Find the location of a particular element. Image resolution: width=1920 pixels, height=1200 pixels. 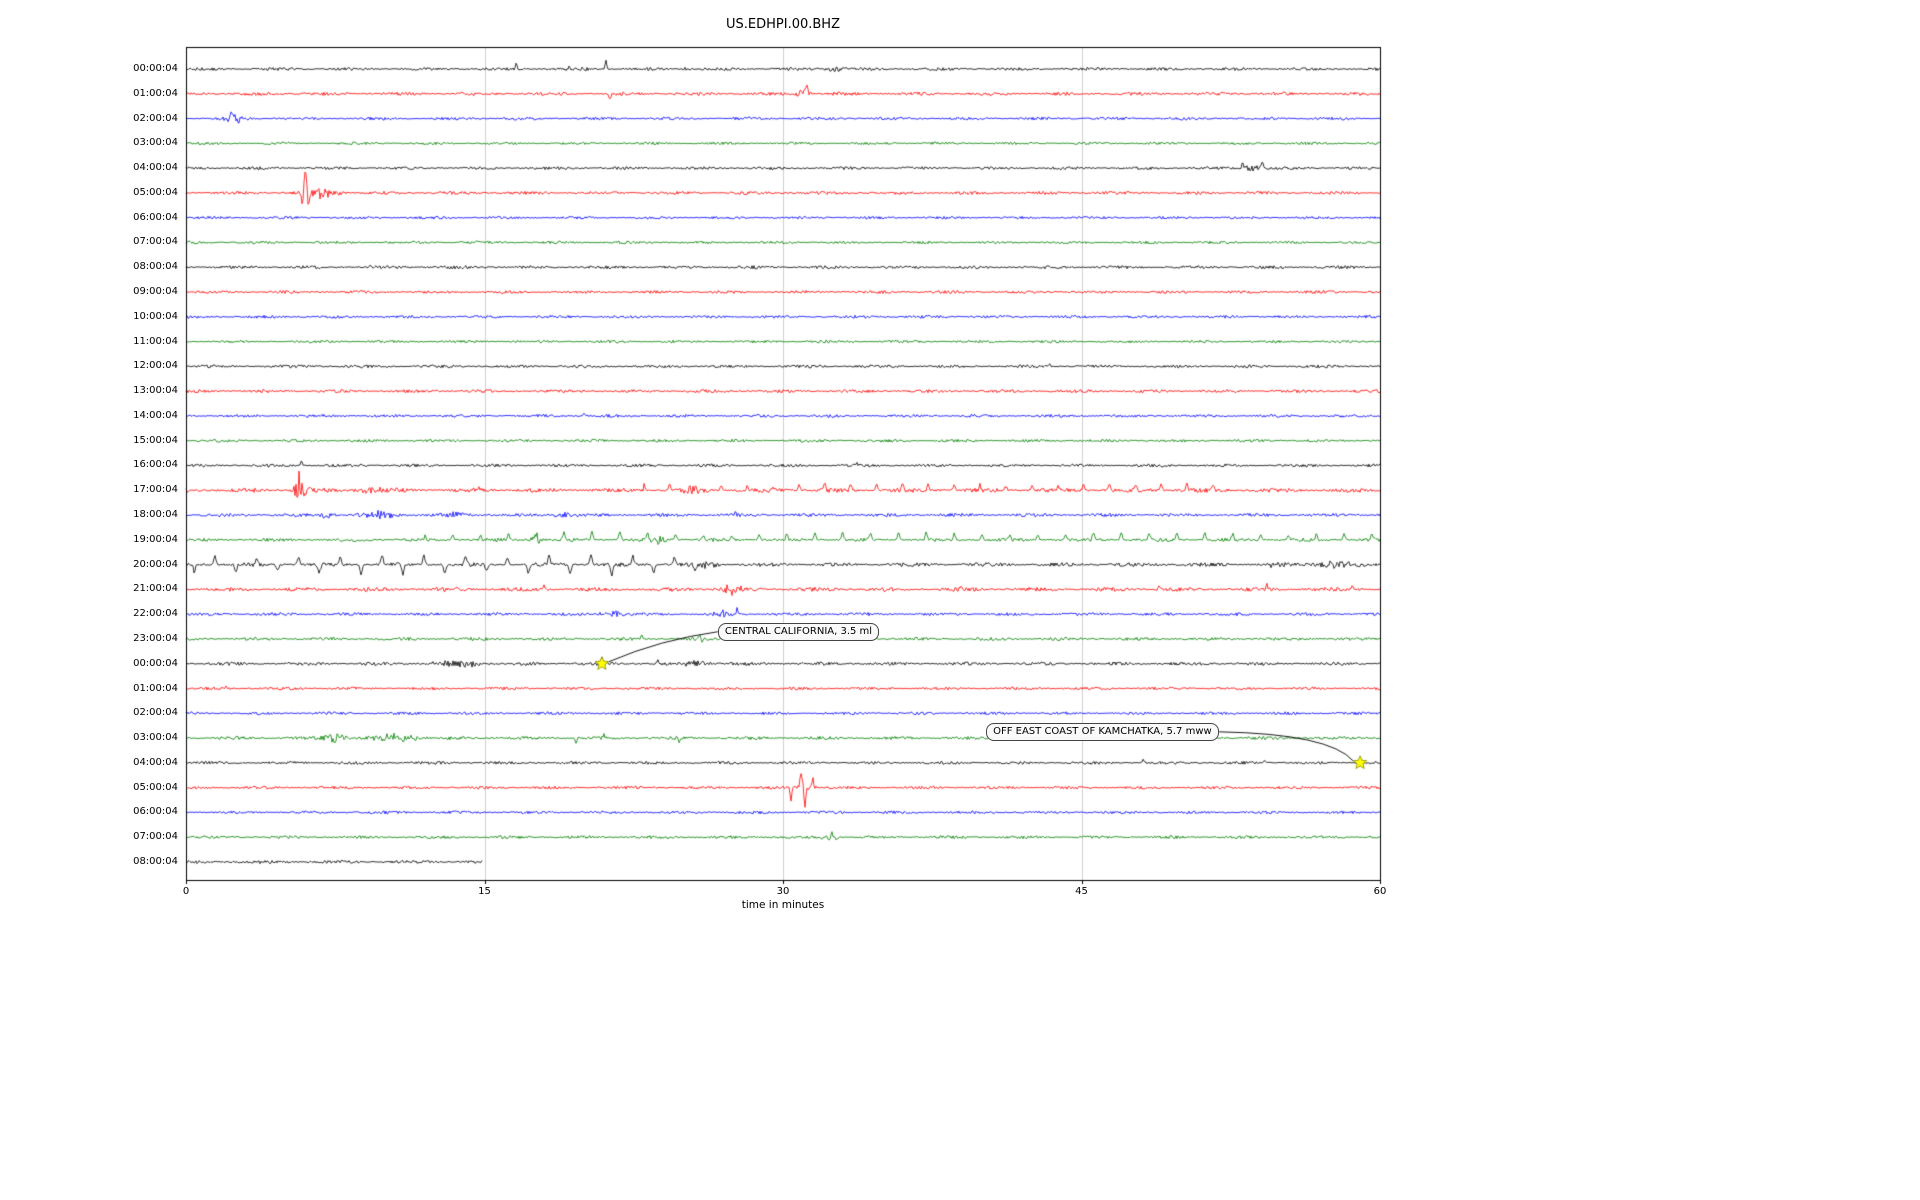

trace-row-label: 17:00:04 is located at coordinates (155, 490).